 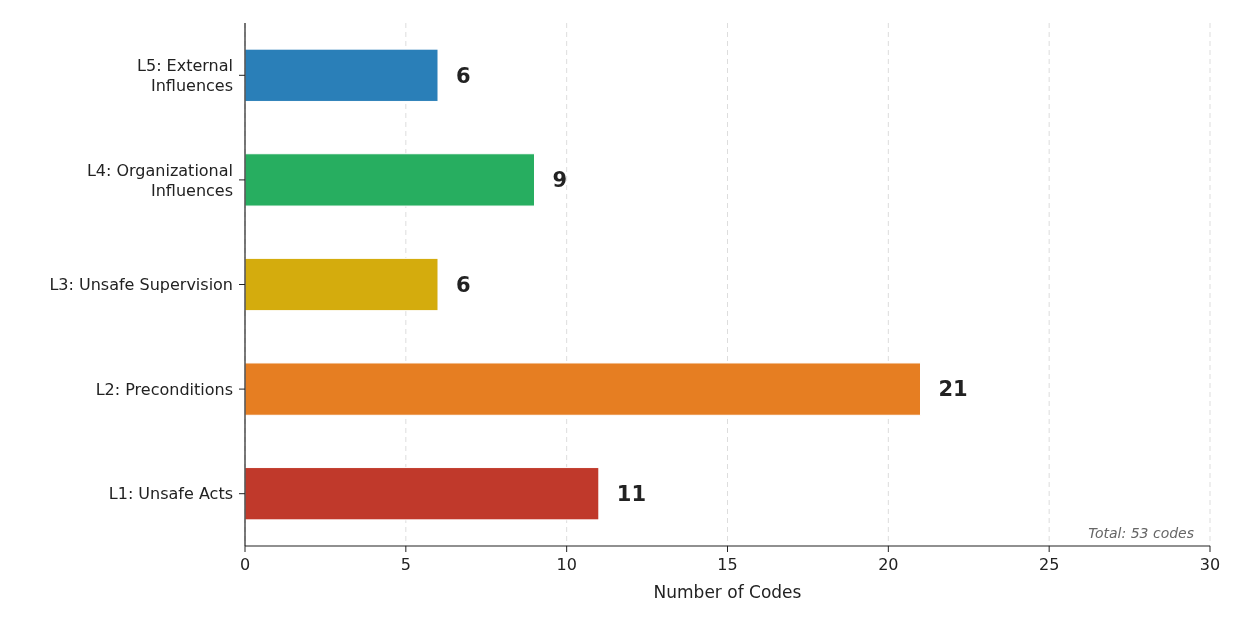 What do you see at coordinates (159, 180) in the screenshot?
I see `y-tick-label: L4: Organizational Influences` at bounding box center [159, 180].